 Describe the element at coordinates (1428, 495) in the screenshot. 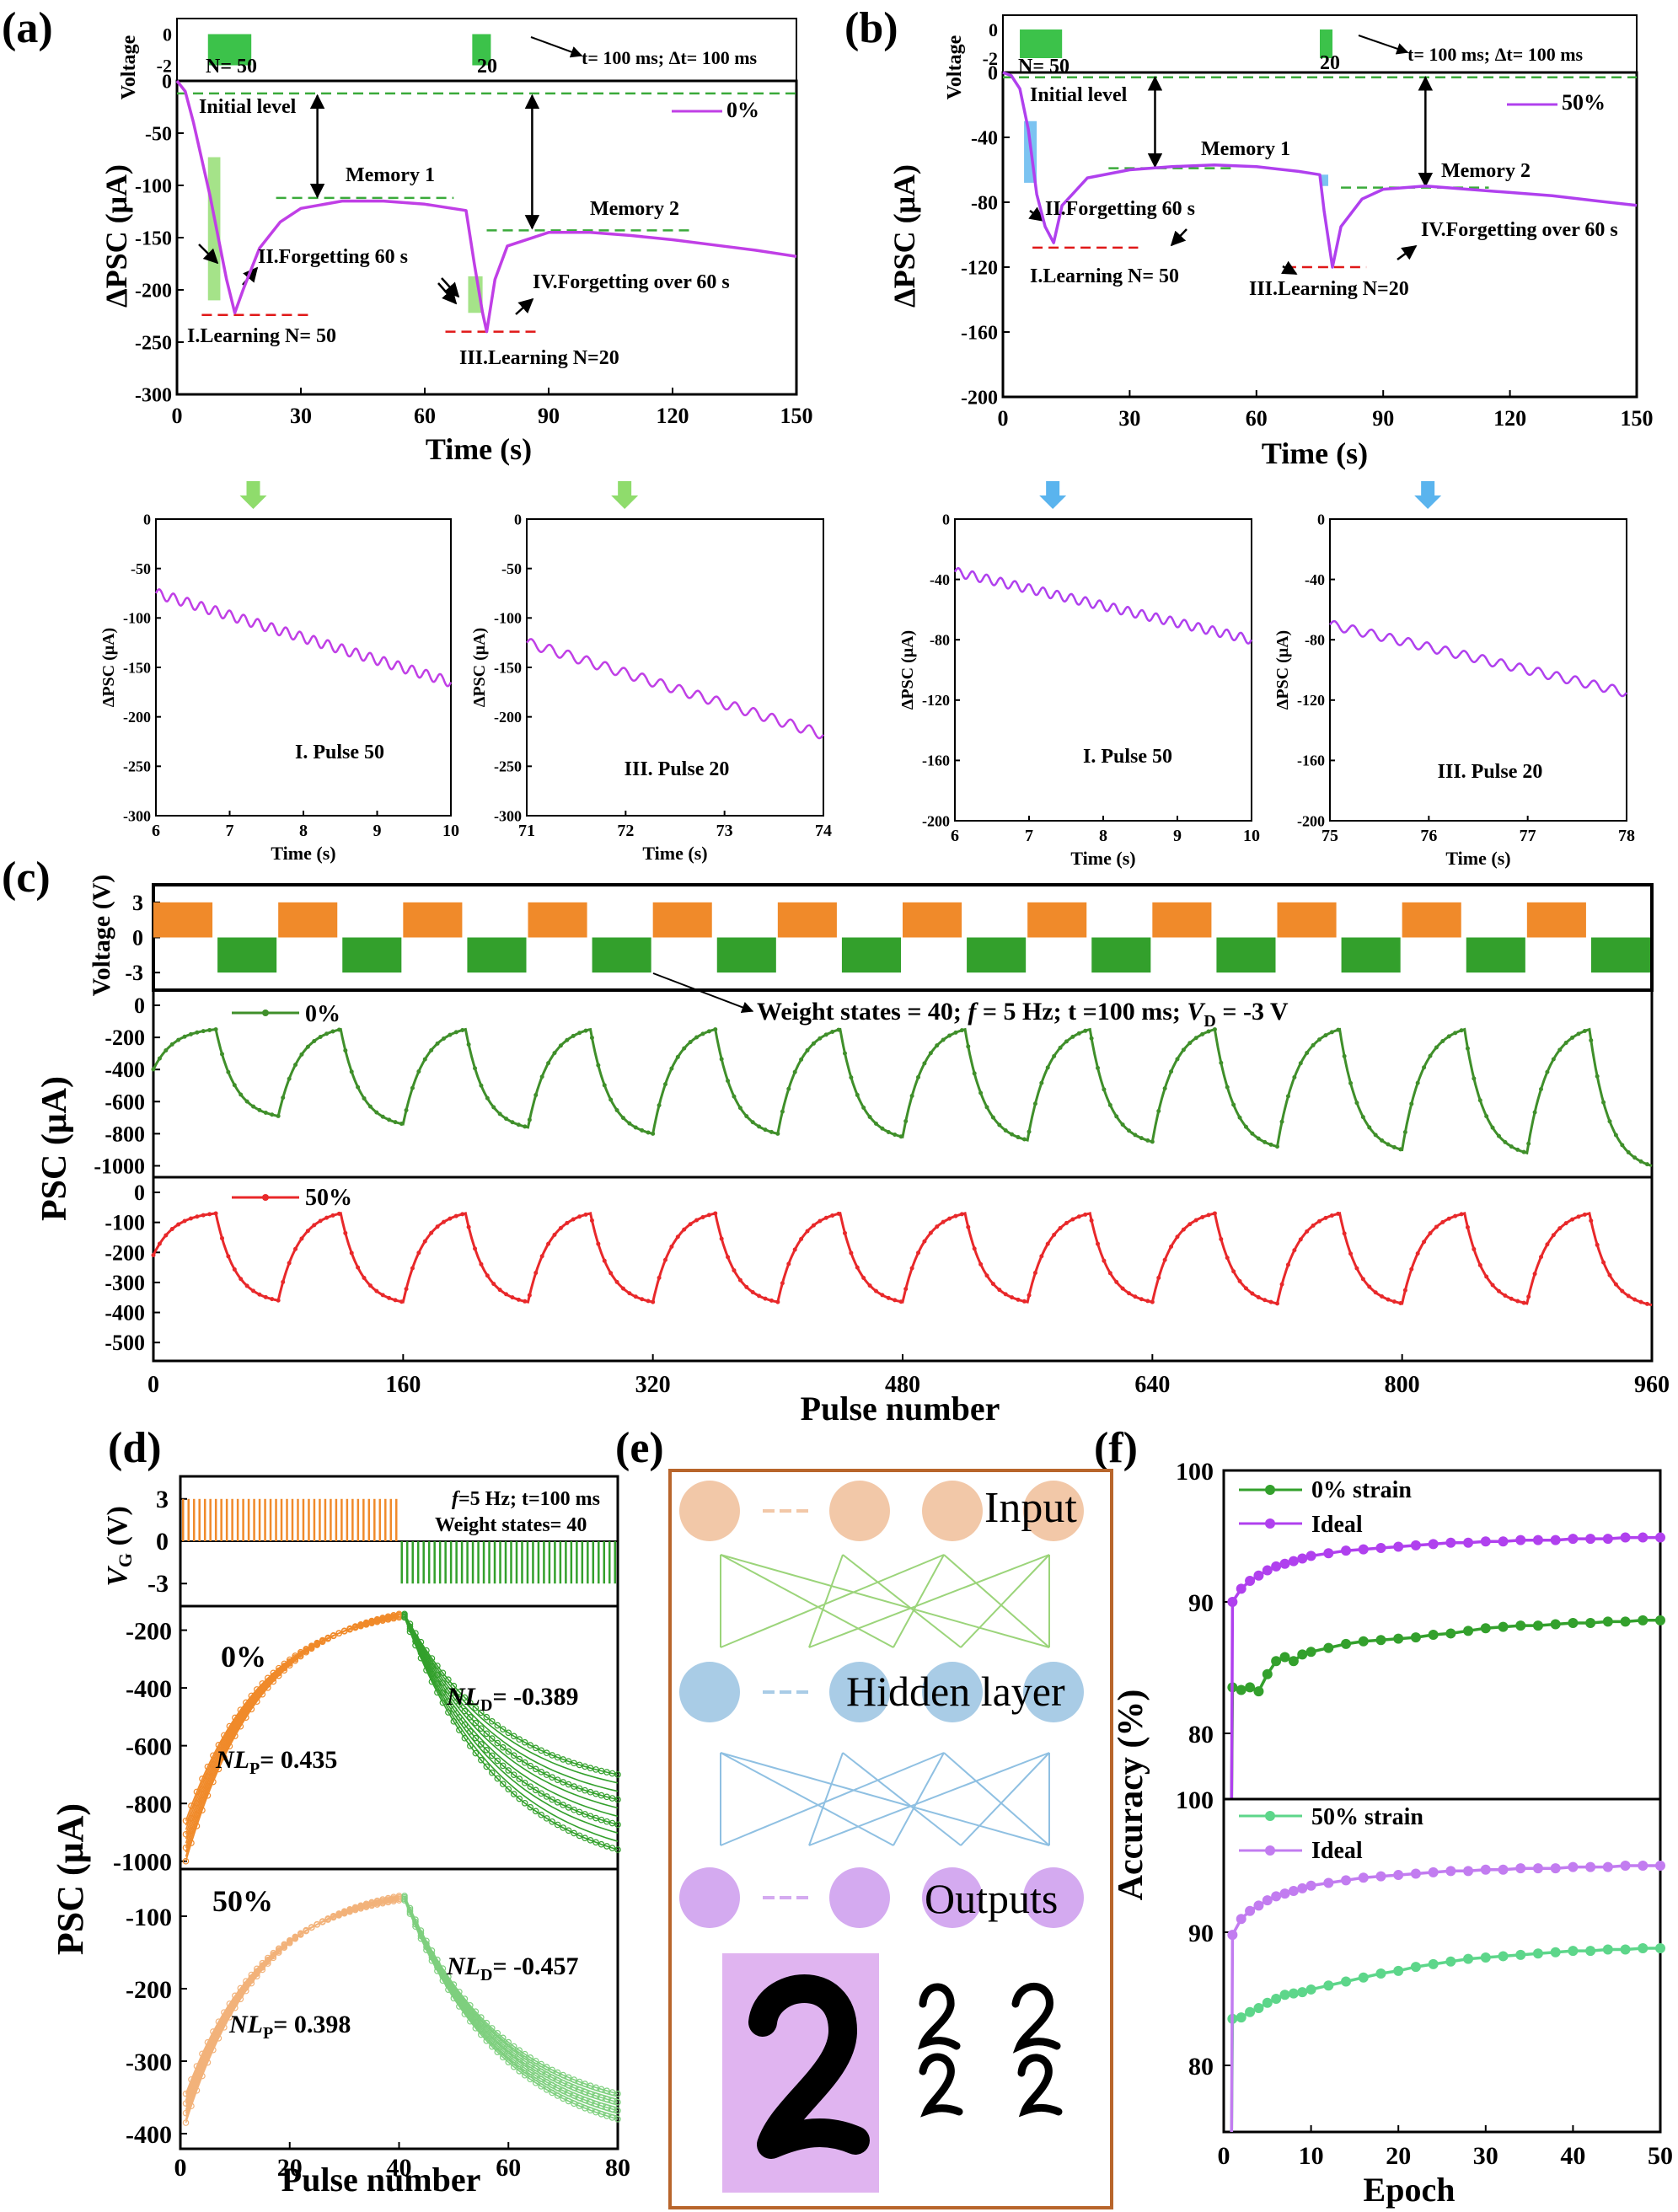

I see `b-inset-2-down-arrow` at that location.